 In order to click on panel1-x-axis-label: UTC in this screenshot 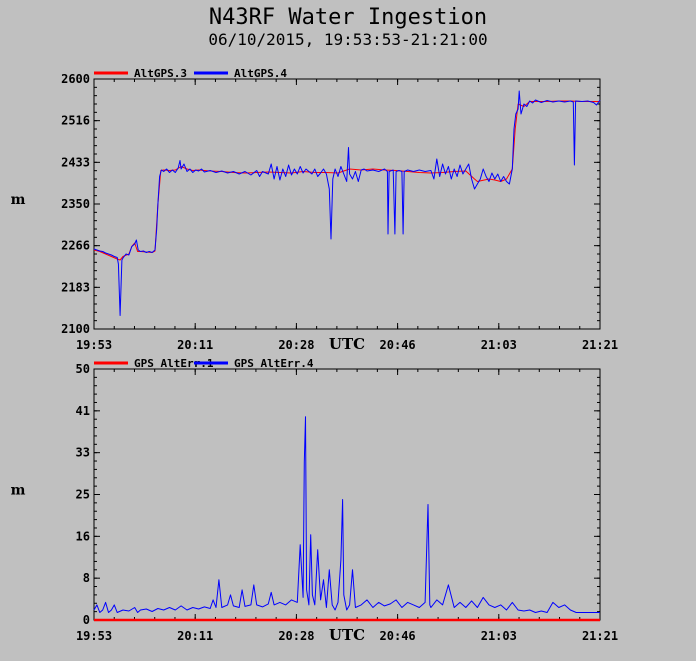, I will do `click(347, 344)`.